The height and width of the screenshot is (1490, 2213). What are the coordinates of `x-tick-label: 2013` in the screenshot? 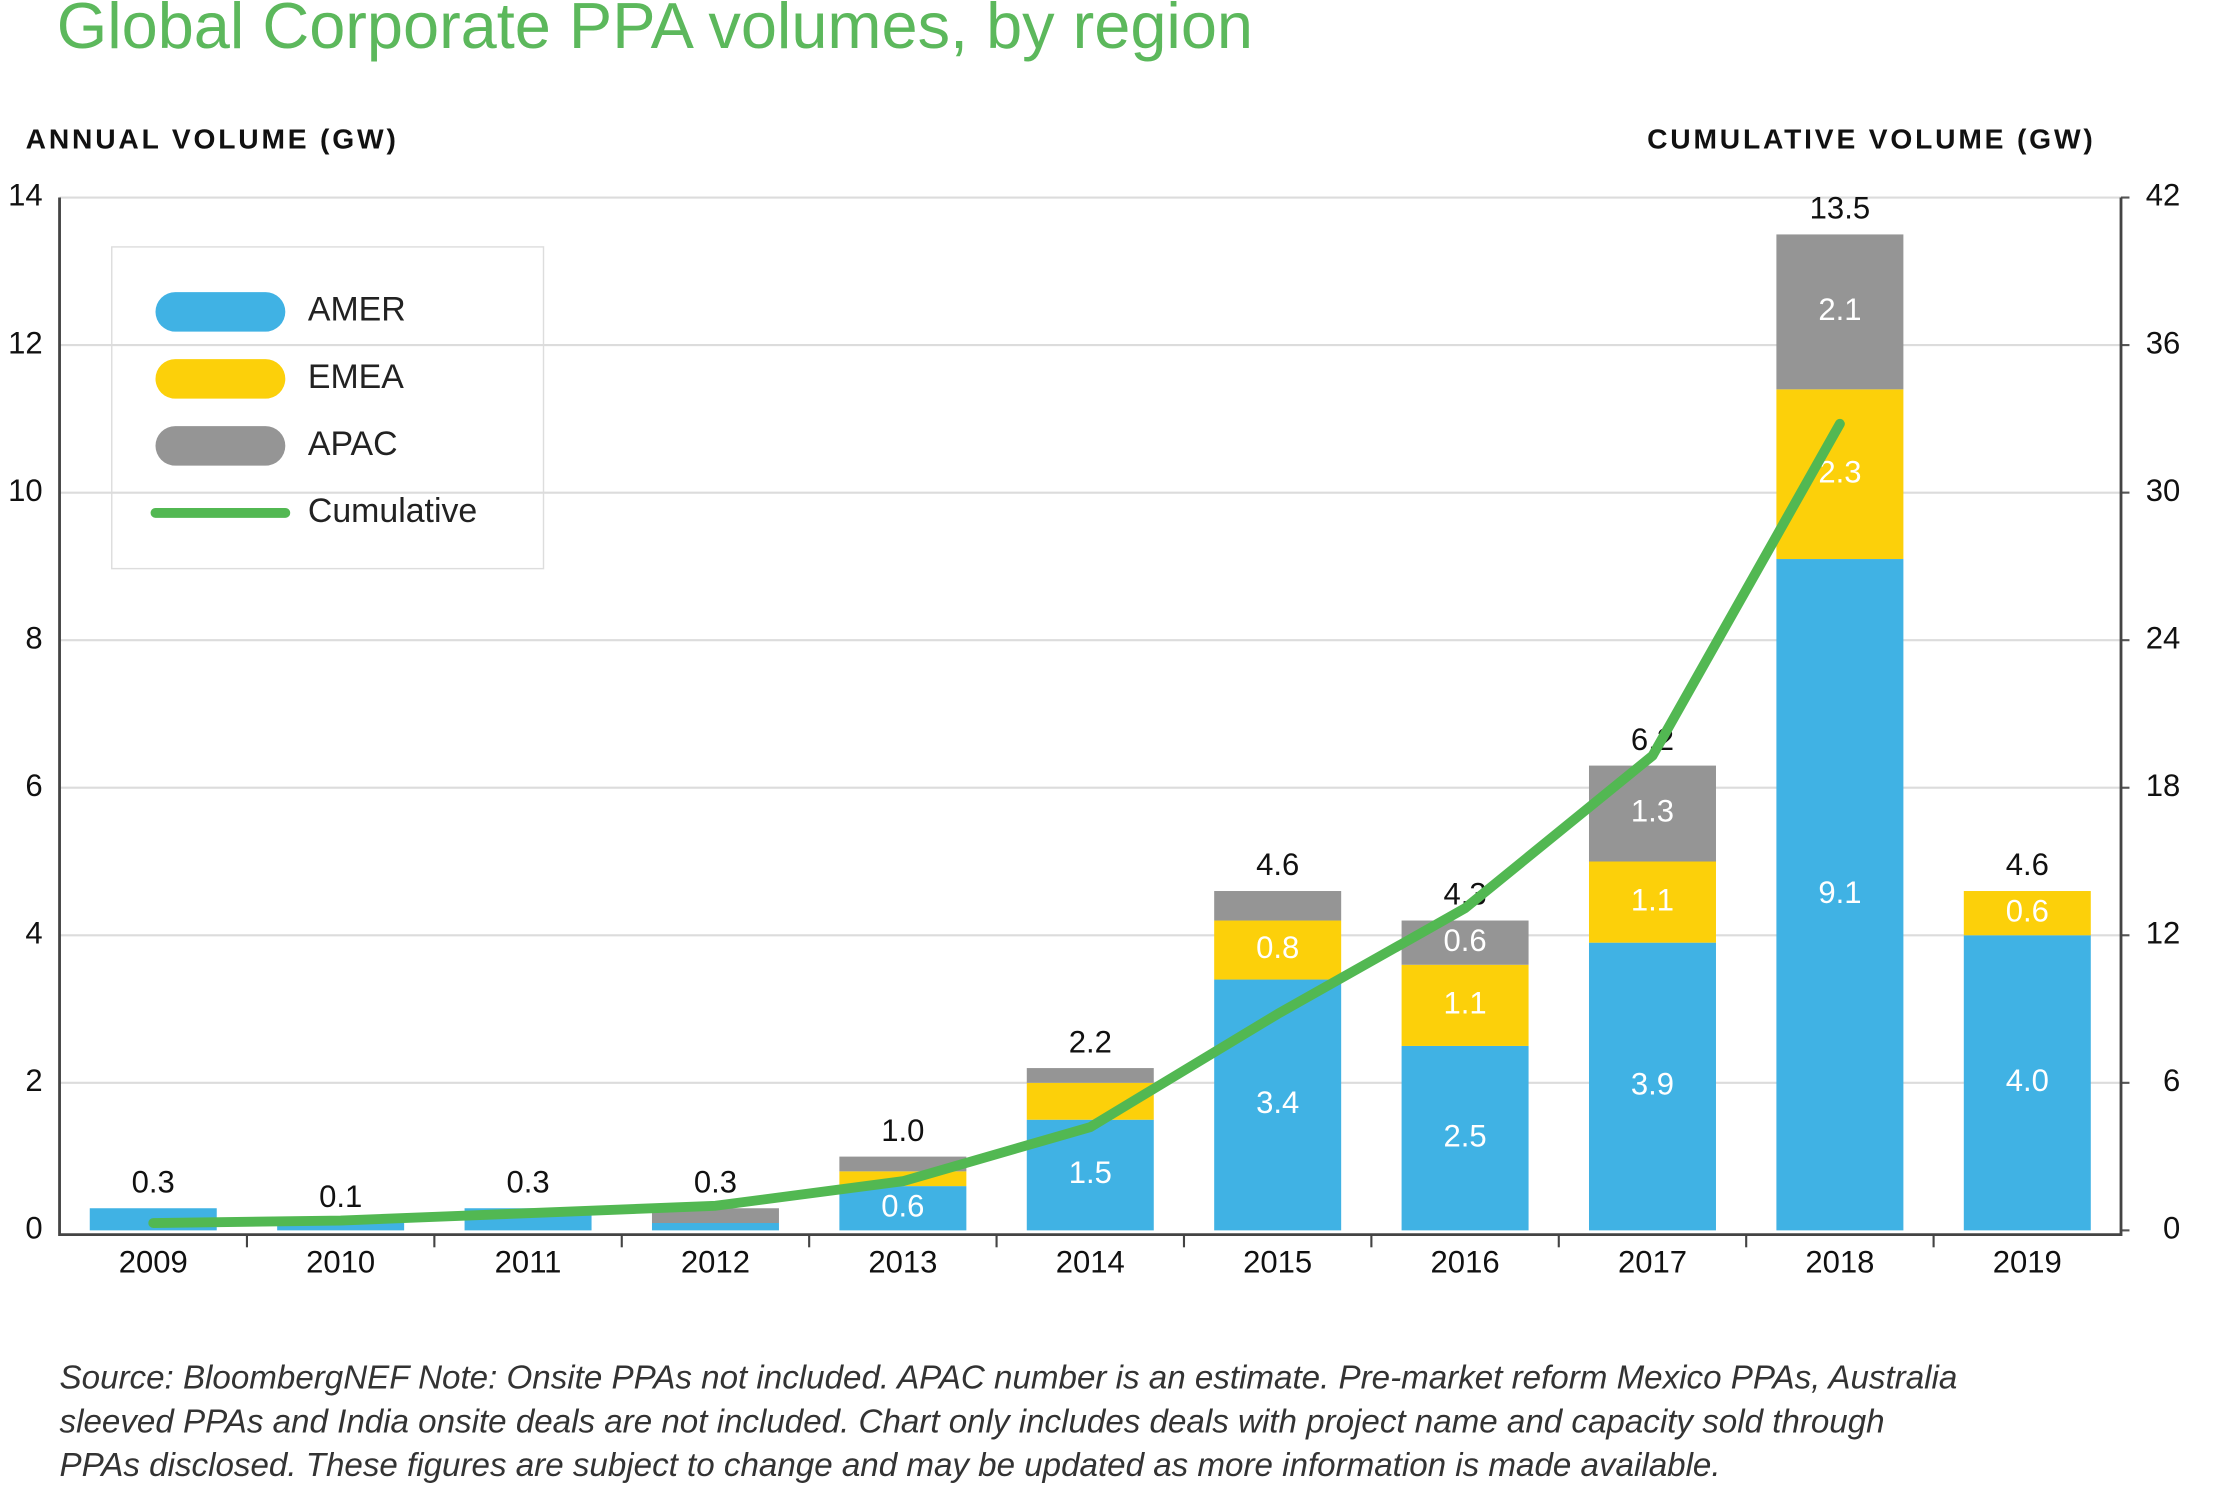 It's located at (902, 1261).